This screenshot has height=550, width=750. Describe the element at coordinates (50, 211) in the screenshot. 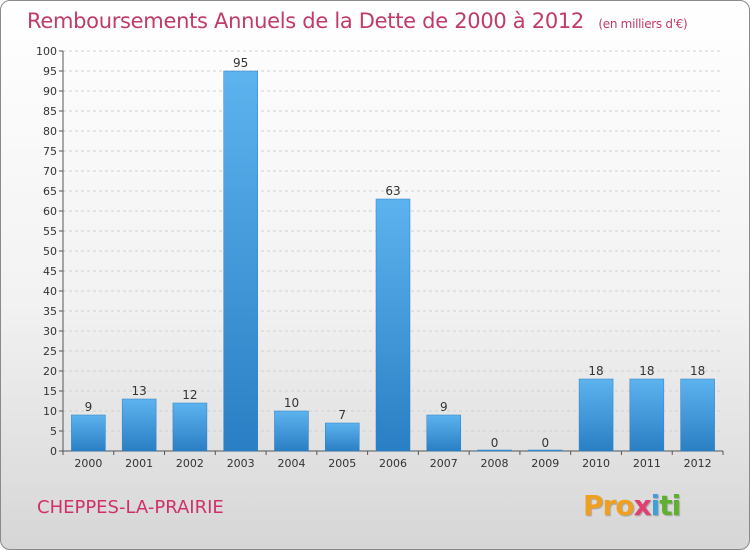

I see `y-tick-label: 60` at that location.